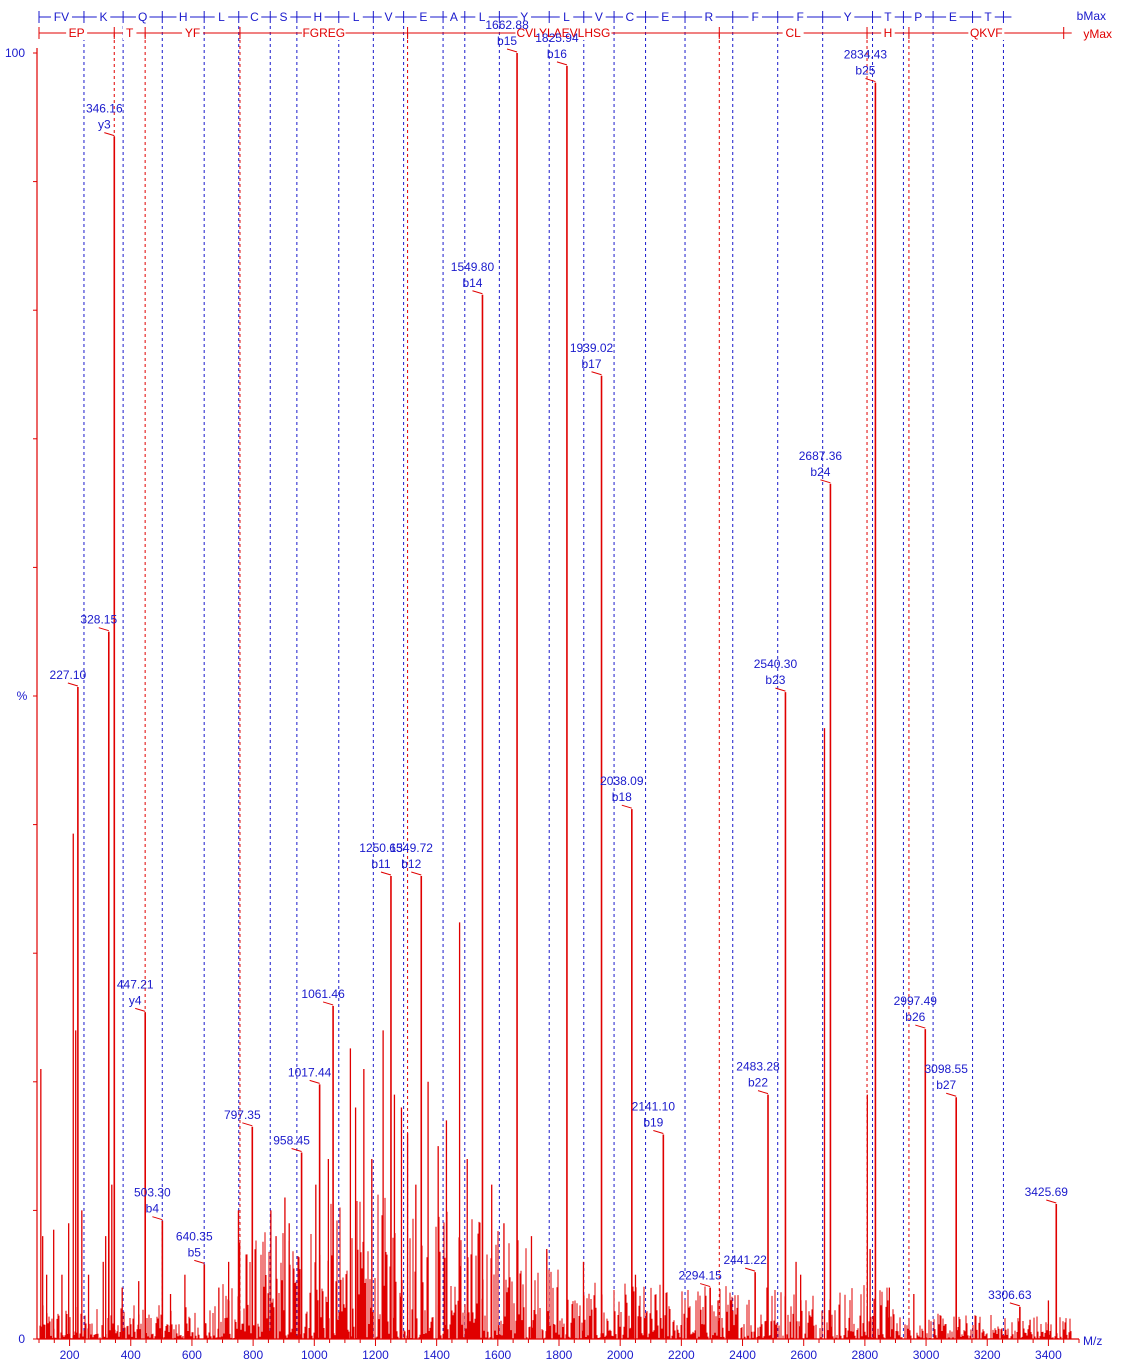 This screenshot has width=1126, height=1363. Describe the element at coordinates (135, 984) in the screenshot. I see `peak-label-mz: 447.21` at that location.